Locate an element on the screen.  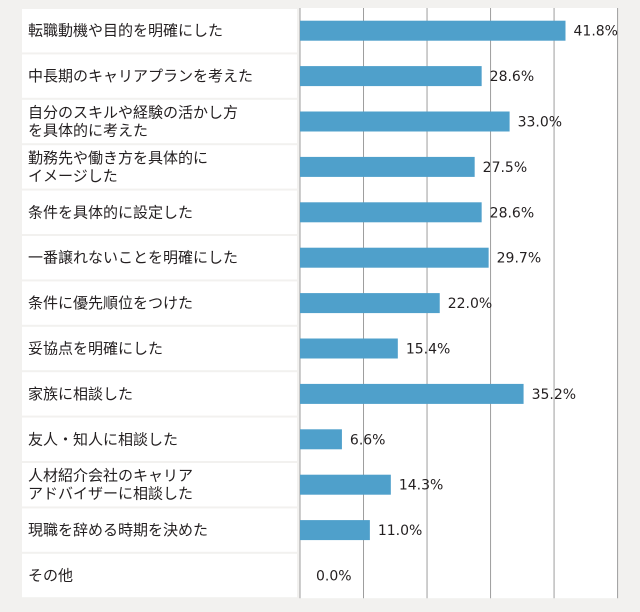
category-label: 勤務先や働き方を具体的に is located at coordinates (118, 158).